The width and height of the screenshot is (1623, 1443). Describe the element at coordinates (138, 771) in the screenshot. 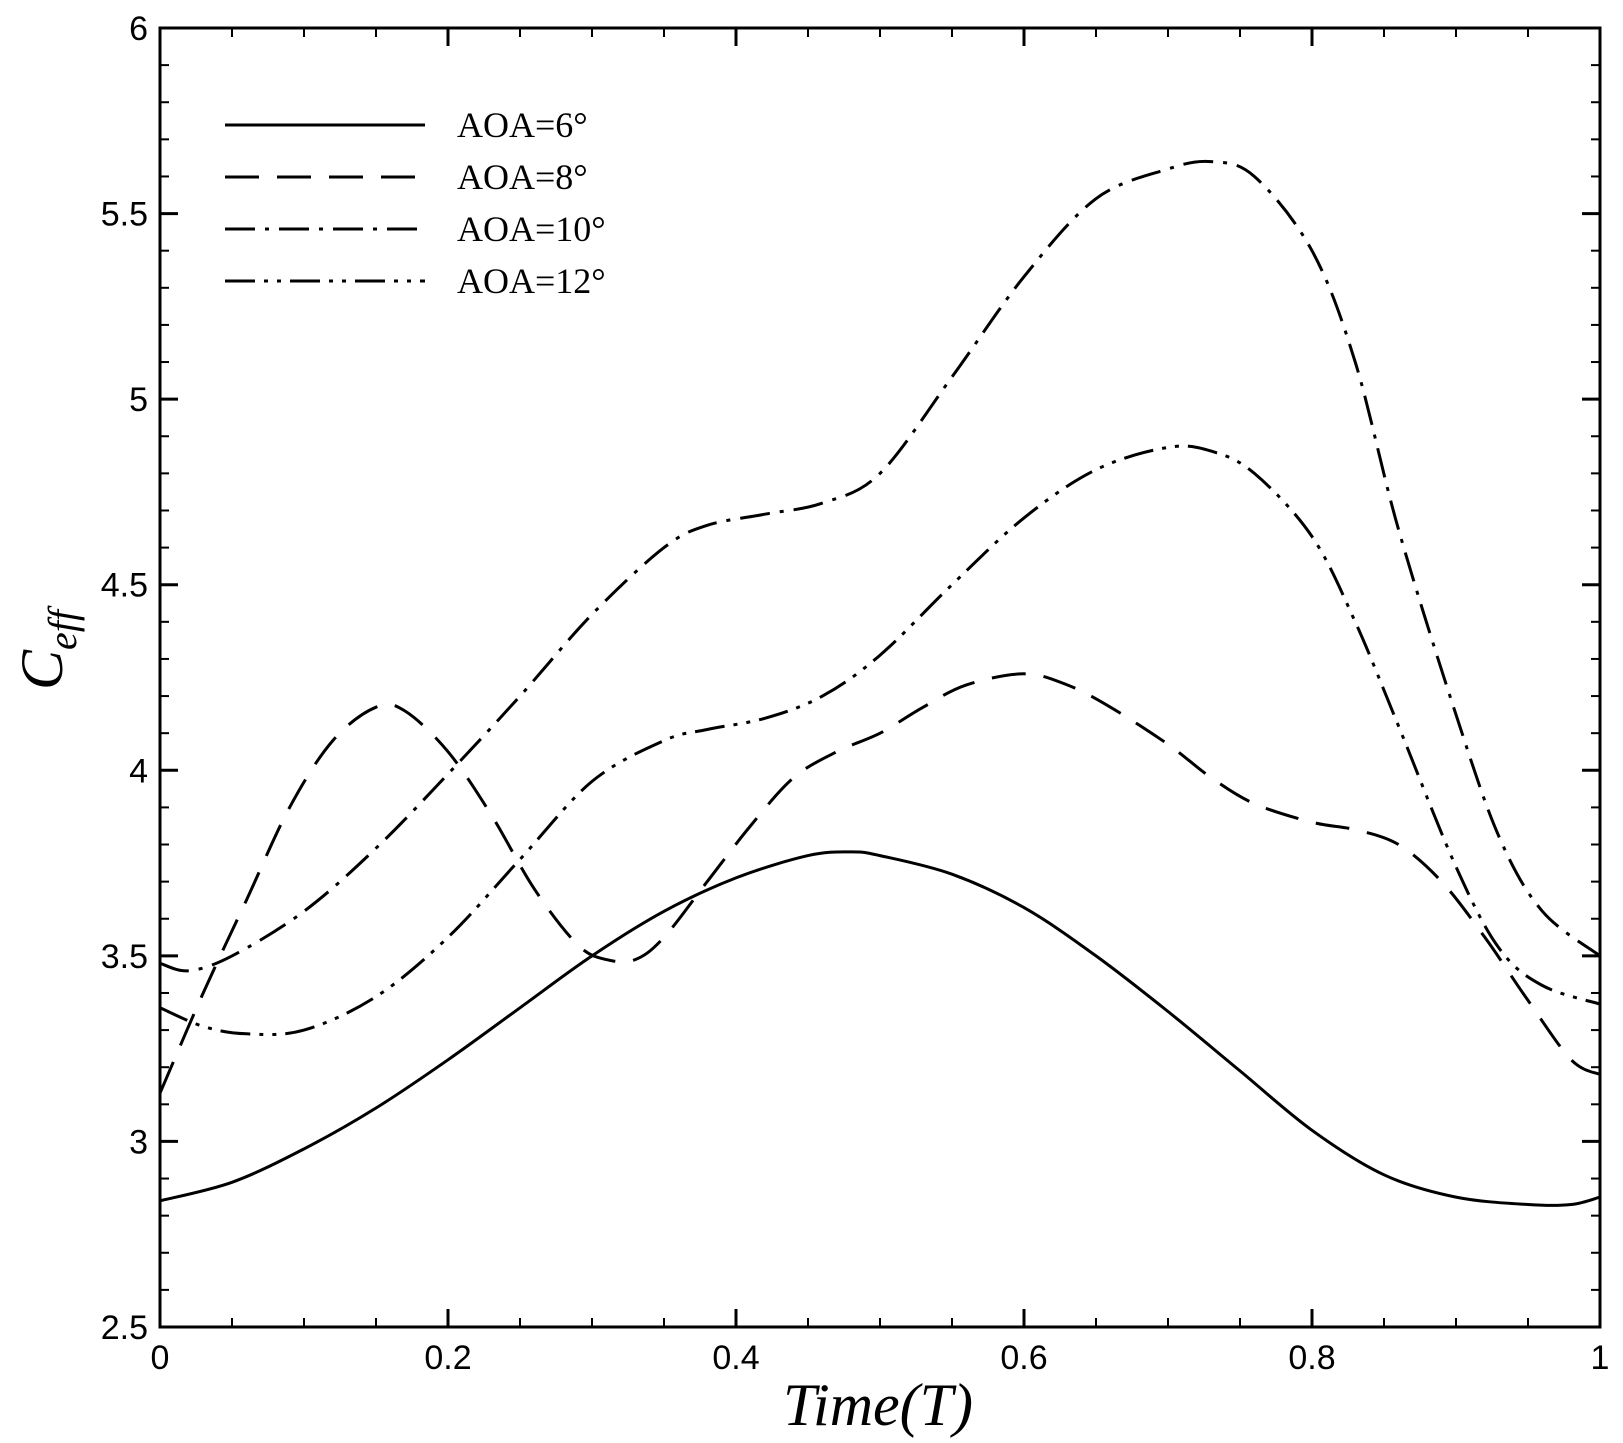

I see `y-tick-label: 4` at that location.